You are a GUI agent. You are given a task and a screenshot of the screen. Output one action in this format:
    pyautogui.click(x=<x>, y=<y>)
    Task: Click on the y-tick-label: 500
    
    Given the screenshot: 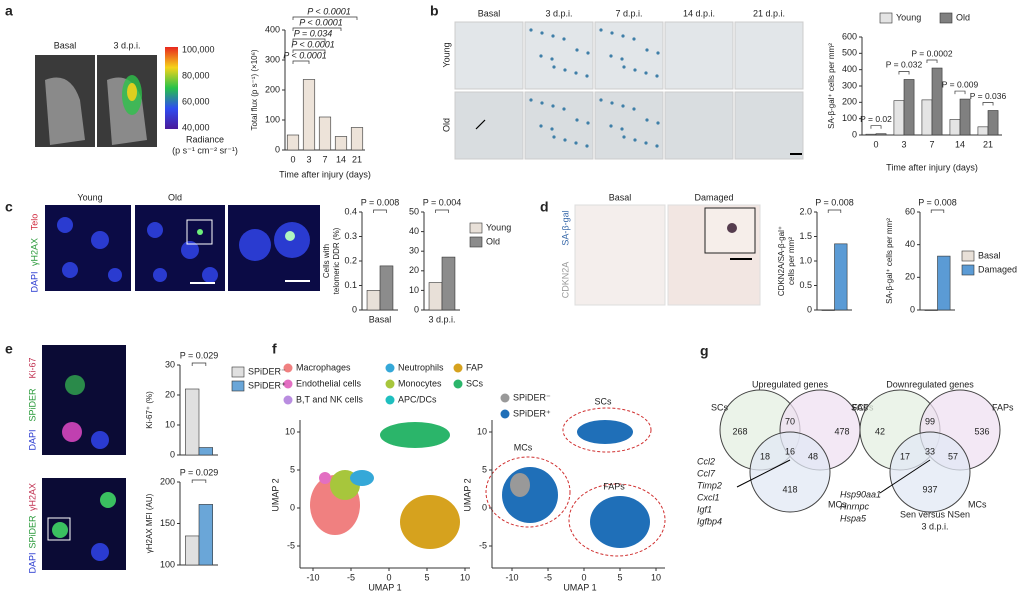 What is the action you would take?
    pyautogui.click(x=849, y=53)
    